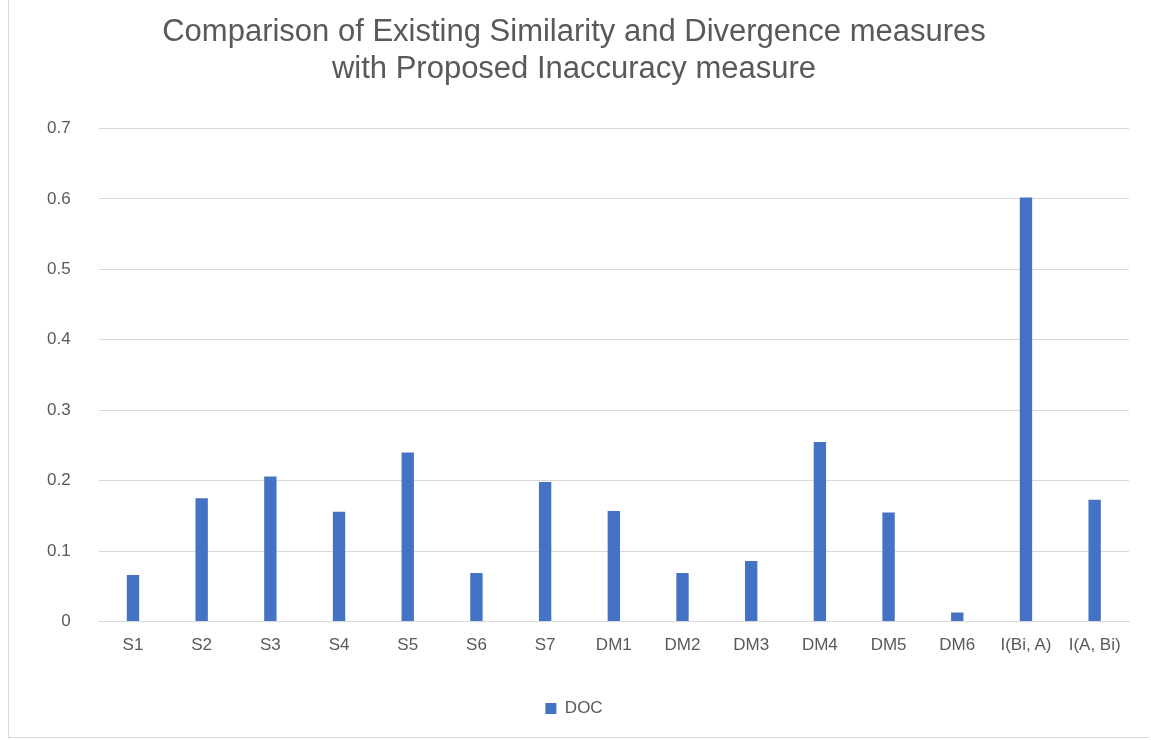 The width and height of the screenshot is (1151, 740). What do you see at coordinates (751, 645) in the screenshot?
I see `x-tick-label: DM3` at bounding box center [751, 645].